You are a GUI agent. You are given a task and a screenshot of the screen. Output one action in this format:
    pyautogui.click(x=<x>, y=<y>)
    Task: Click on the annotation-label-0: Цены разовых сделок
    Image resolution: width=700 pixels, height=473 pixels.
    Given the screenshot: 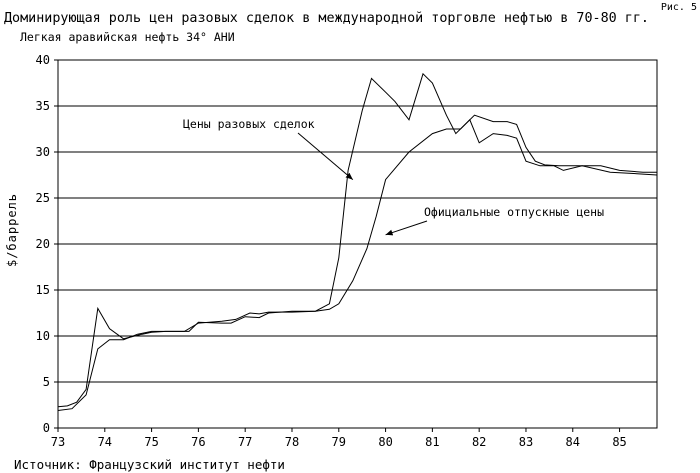 What is the action you would take?
    pyautogui.click(x=249, y=124)
    